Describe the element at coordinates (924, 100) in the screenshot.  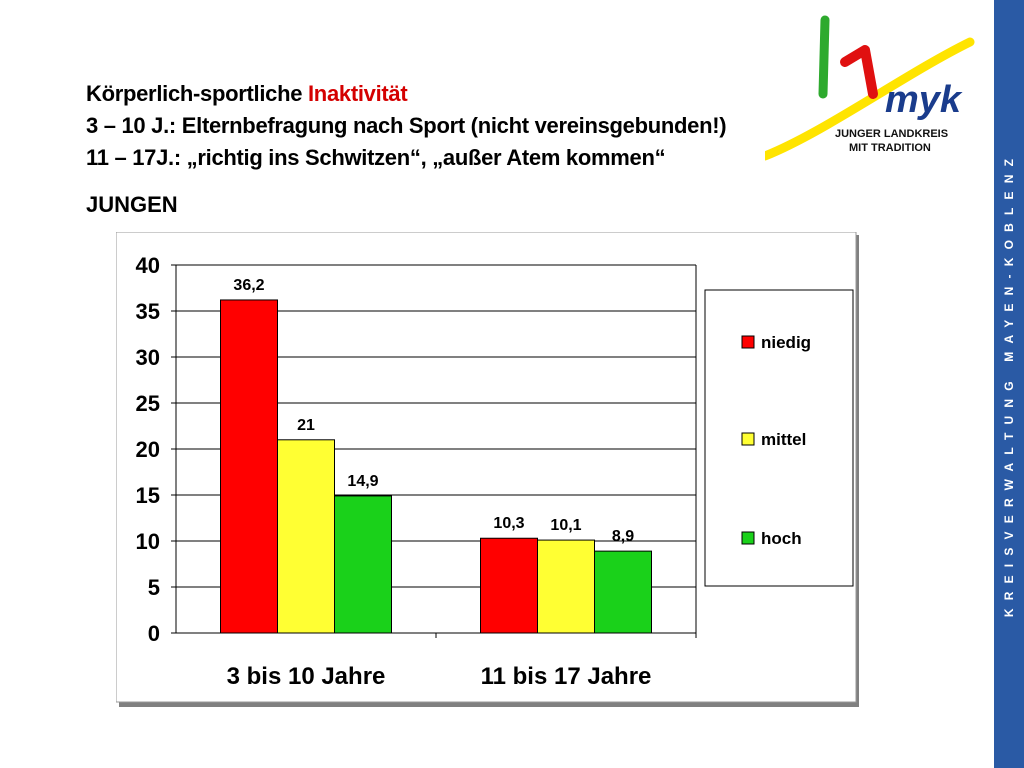
I see `logo-mark-text: myk` at that location.